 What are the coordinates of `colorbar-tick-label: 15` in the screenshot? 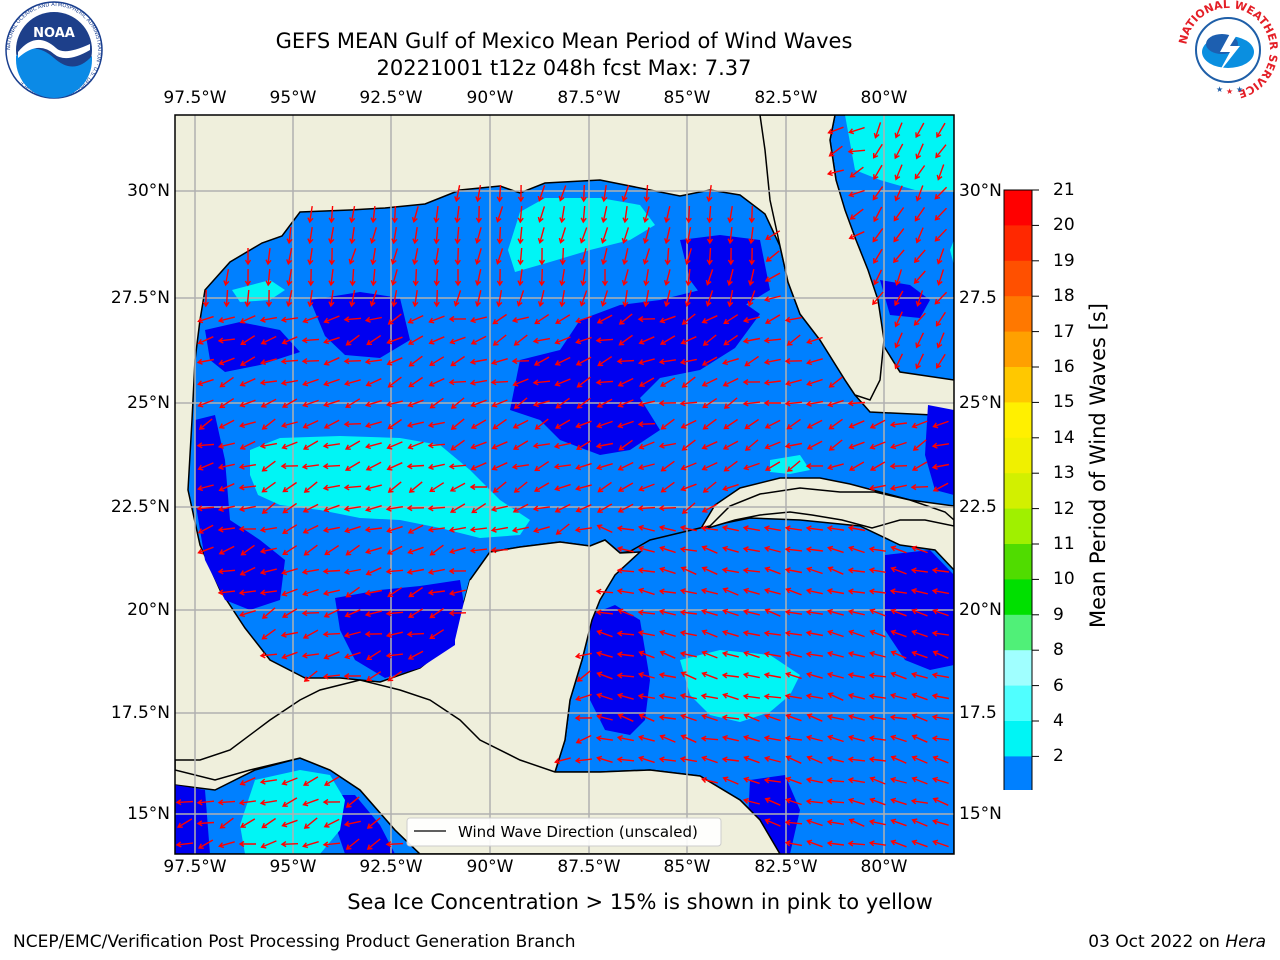 It's located at (1064, 402).